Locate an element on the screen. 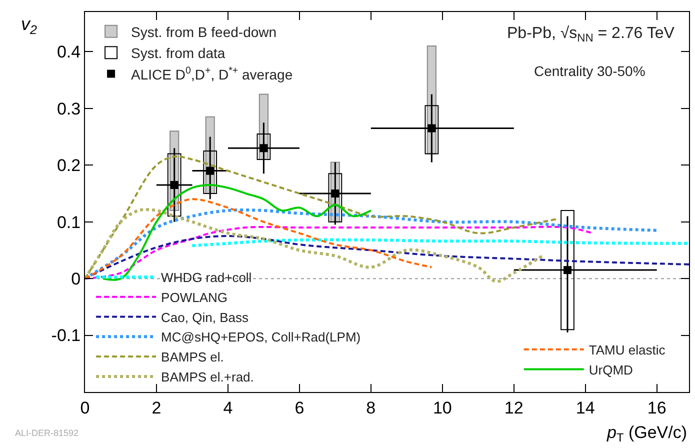 The image size is (695, 448). y-tick-label: 0.2 is located at coordinates (68, 166).